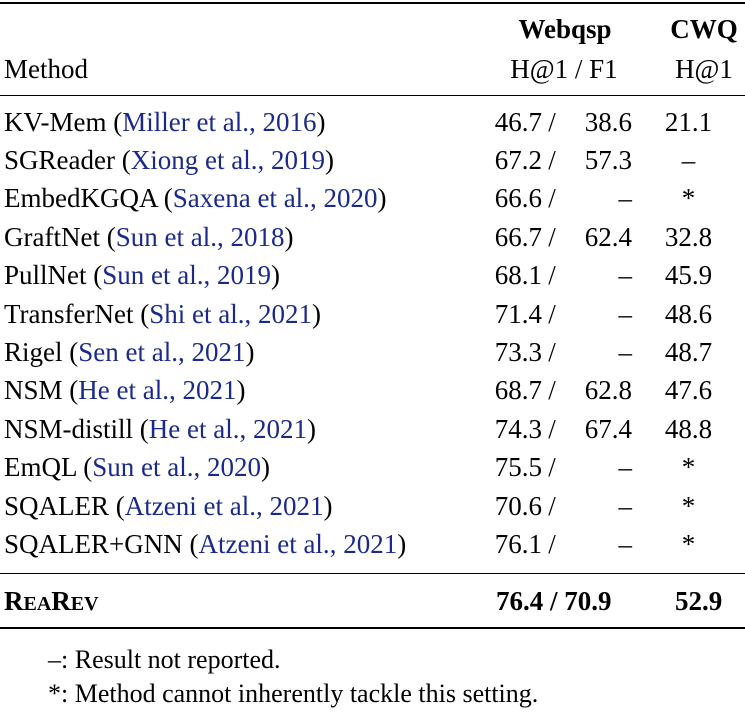 The height and width of the screenshot is (715, 745). I want to click on webqsp-f1-cell: 62.8, so click(608, 390).